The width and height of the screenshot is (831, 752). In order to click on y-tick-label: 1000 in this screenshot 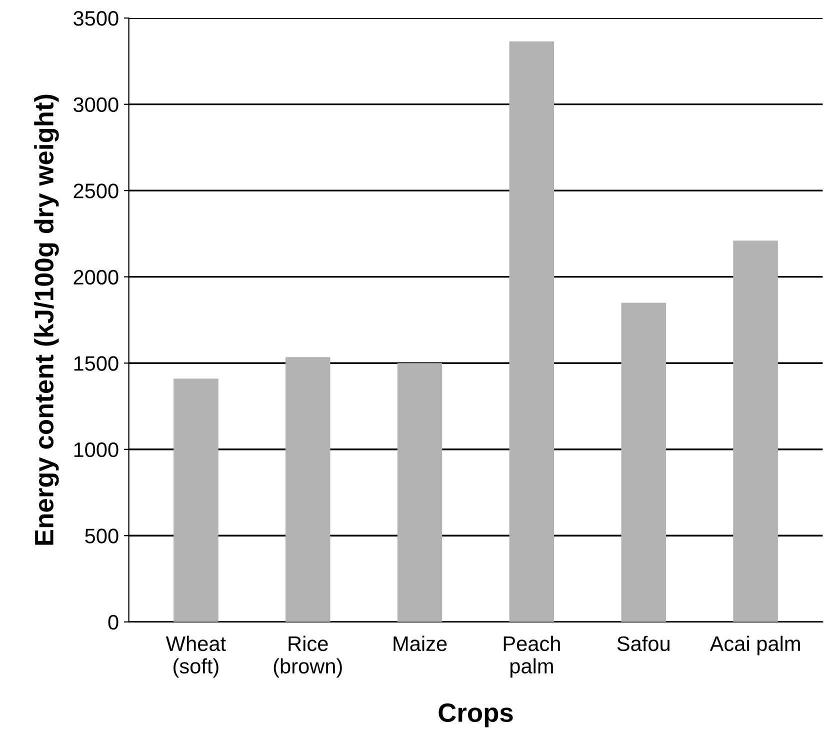, I will do `click(96, 450)`.